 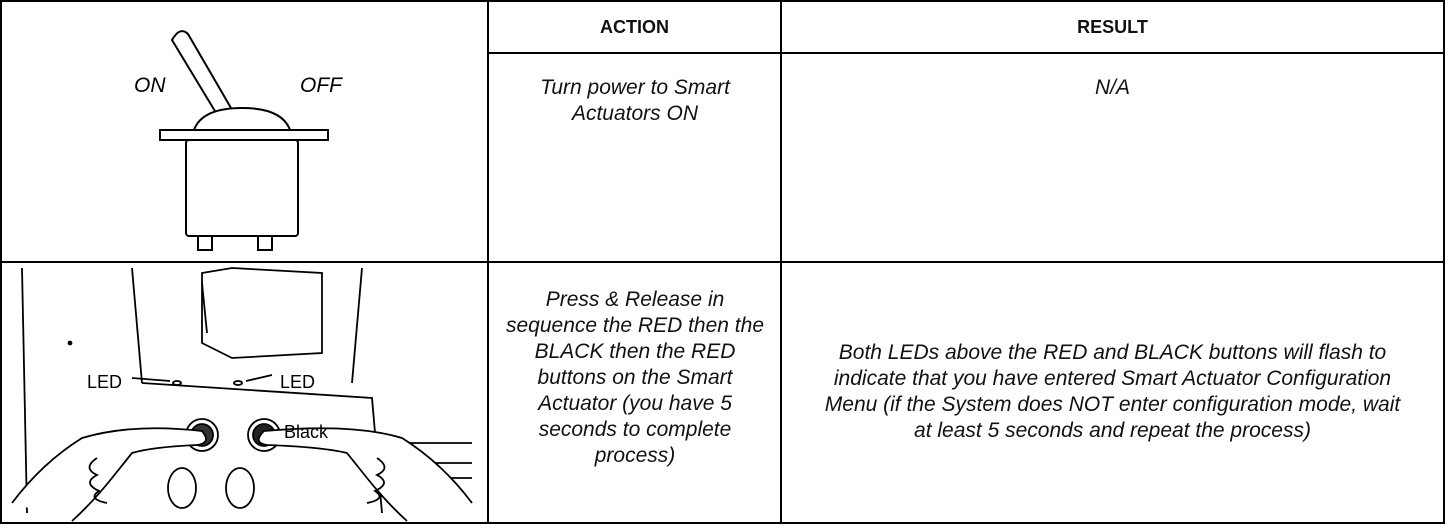 I want to click on result-text: N/A, so click(x=1112, y=87).